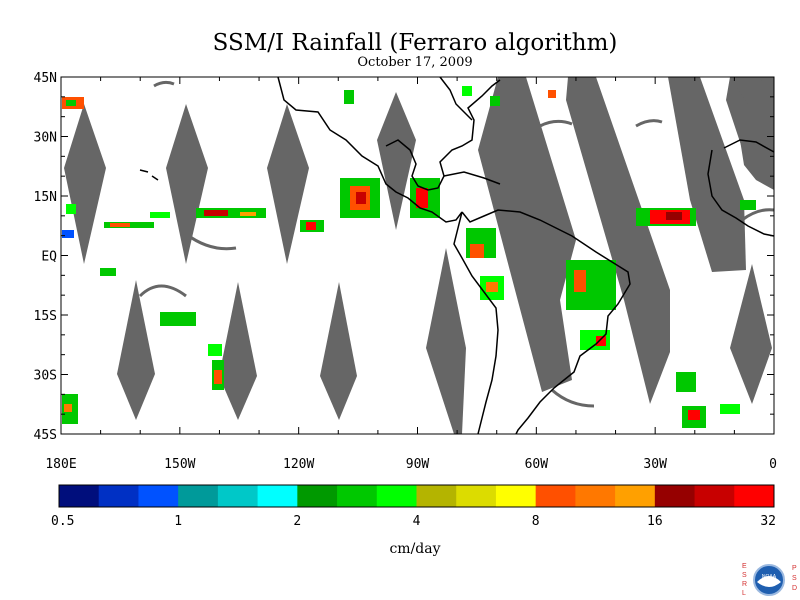 The width and height of the screenshot is (800, 600). I want to click on lon-label: 180E, so click(60, 464).